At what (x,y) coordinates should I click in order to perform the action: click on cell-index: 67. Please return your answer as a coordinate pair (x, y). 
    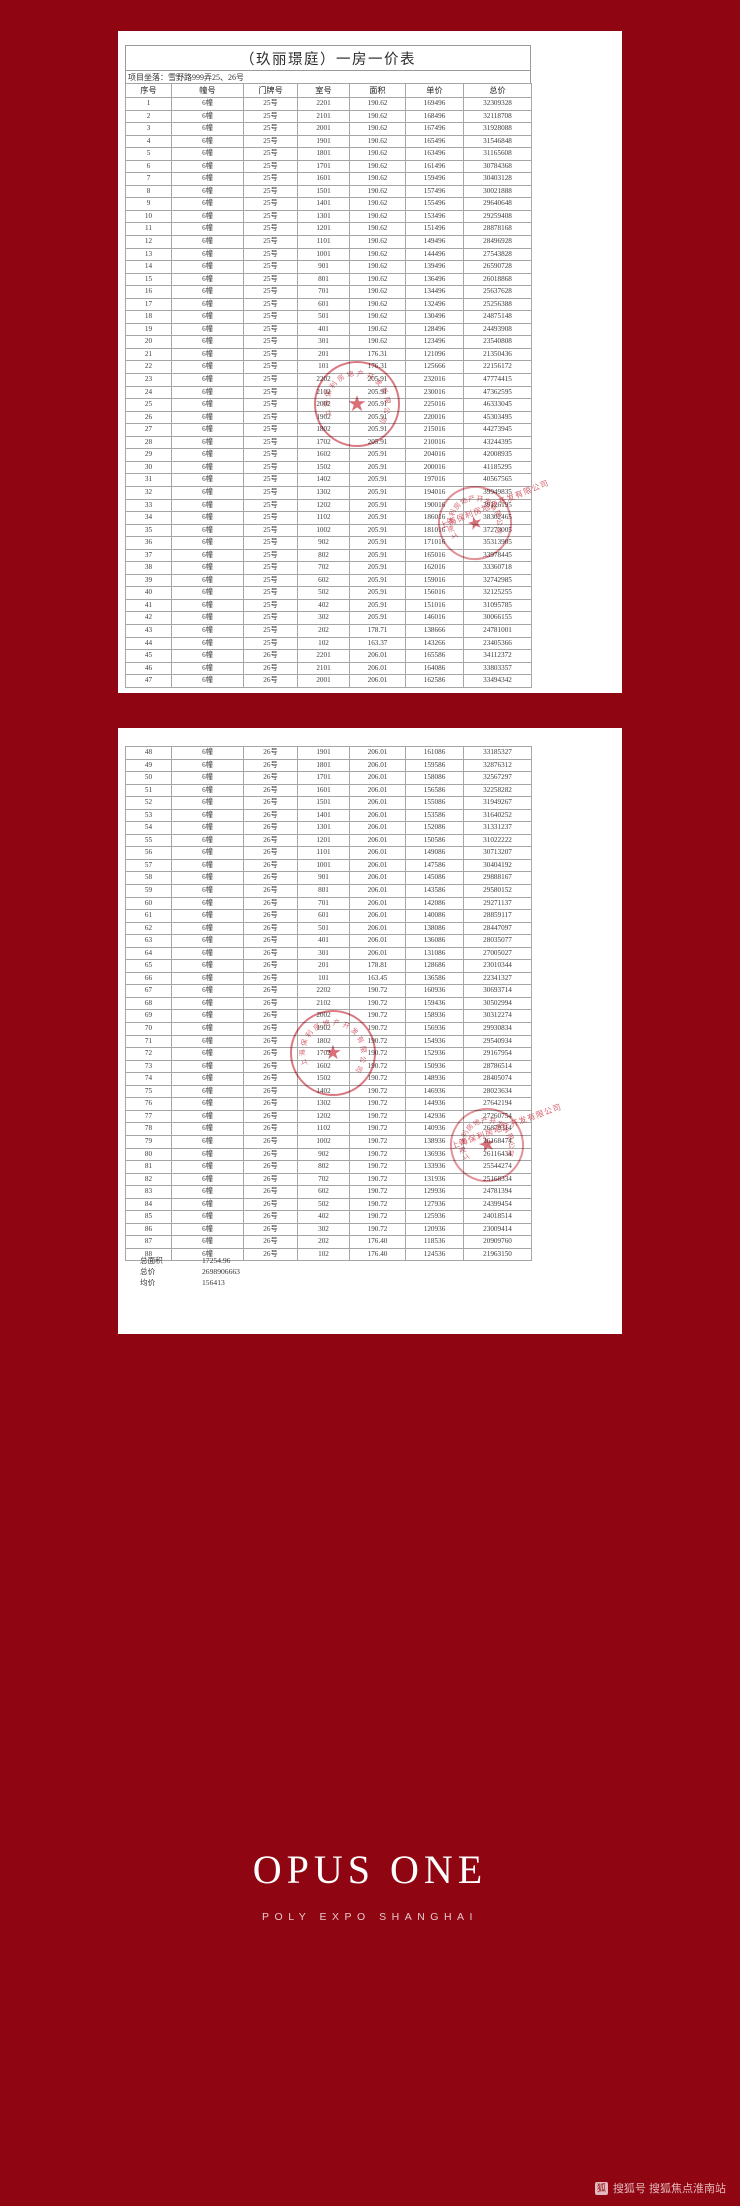
    Looking at the image, I should click on (148, 991).